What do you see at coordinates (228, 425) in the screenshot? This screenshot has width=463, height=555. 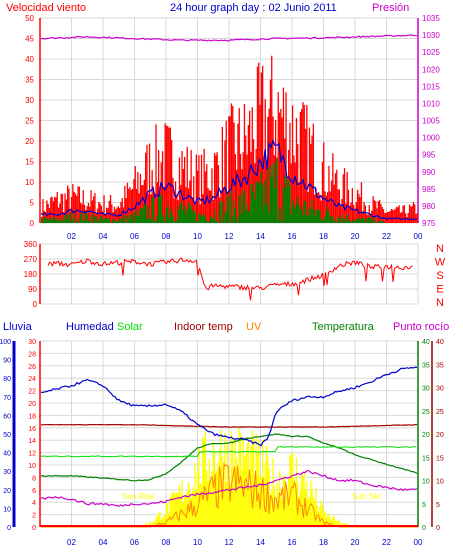 I see `indoor-temp-line` at bounding box center [228, 425].